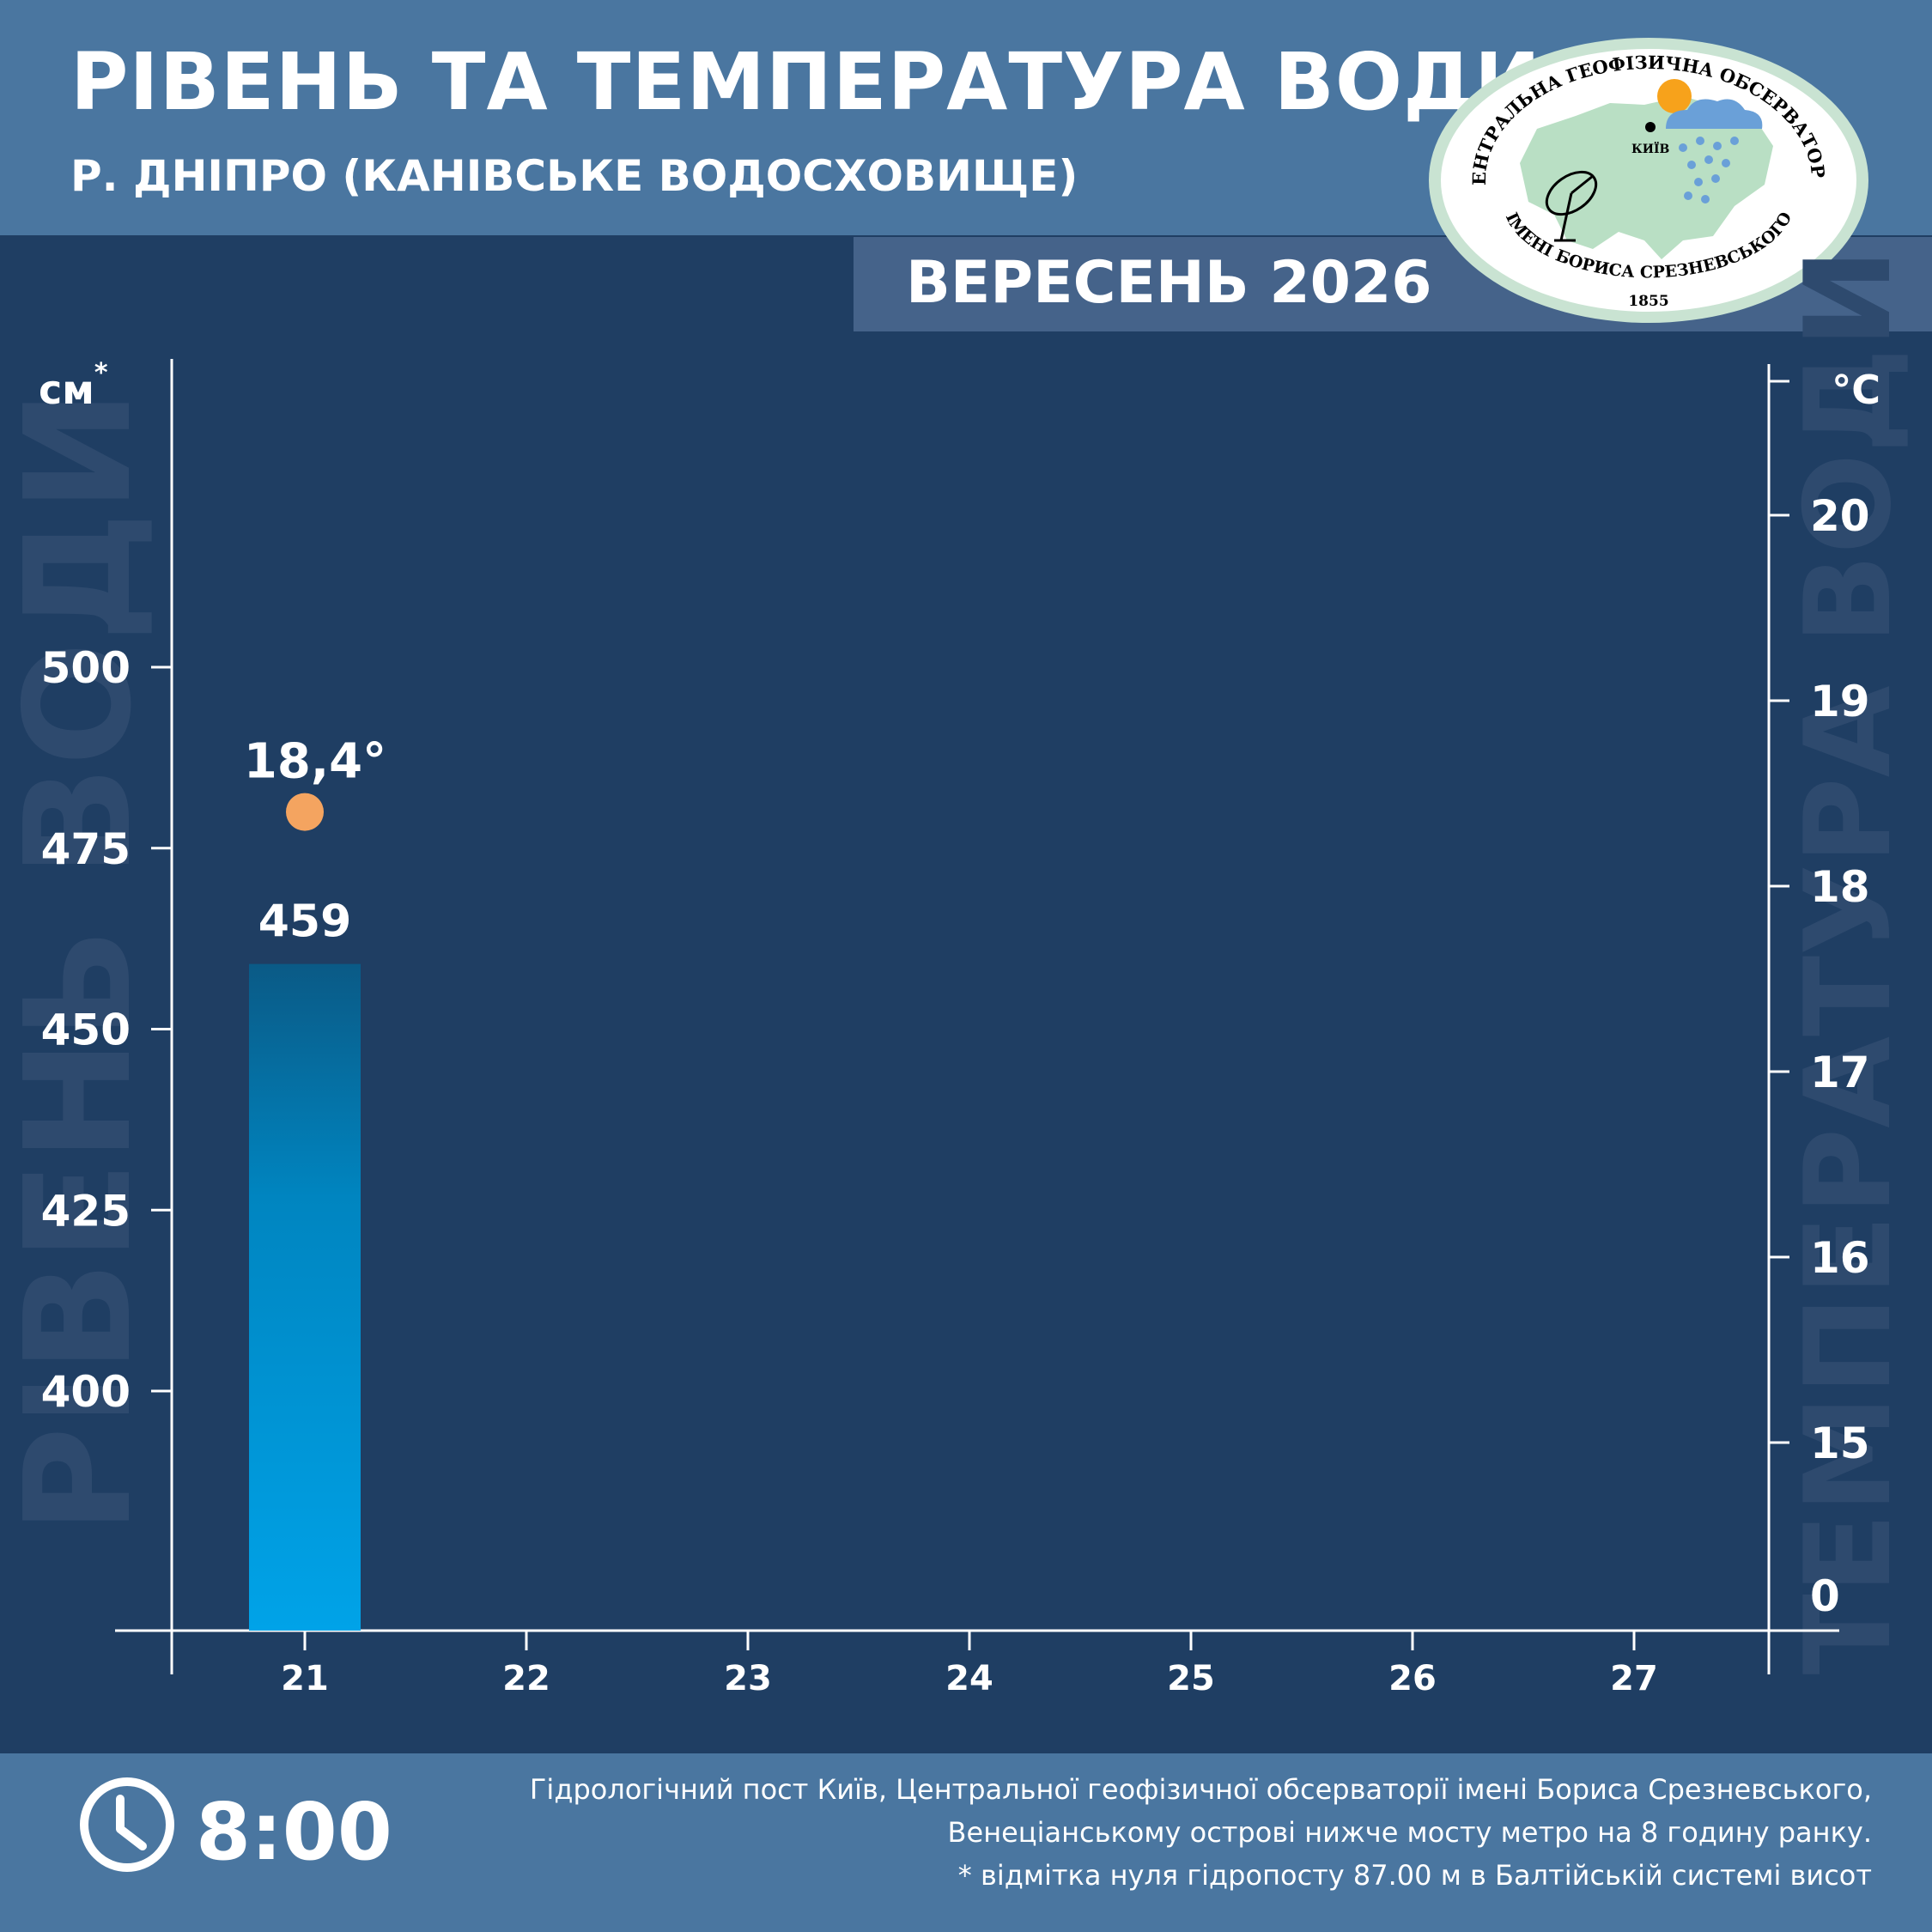  Describe the element at coordinates (1848, 962) in the screenshot. I see `temperature-axis-watermark: ТЕМПЕРАТУРА ВОДИ` at that location.